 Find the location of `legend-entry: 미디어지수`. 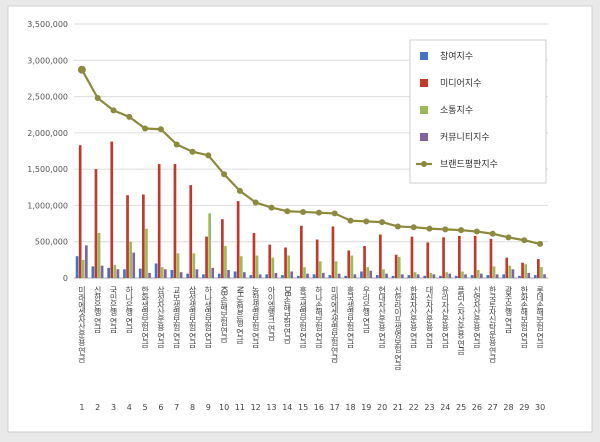

legend-entry: 미디어지수 is located at coordinates (460, 83).